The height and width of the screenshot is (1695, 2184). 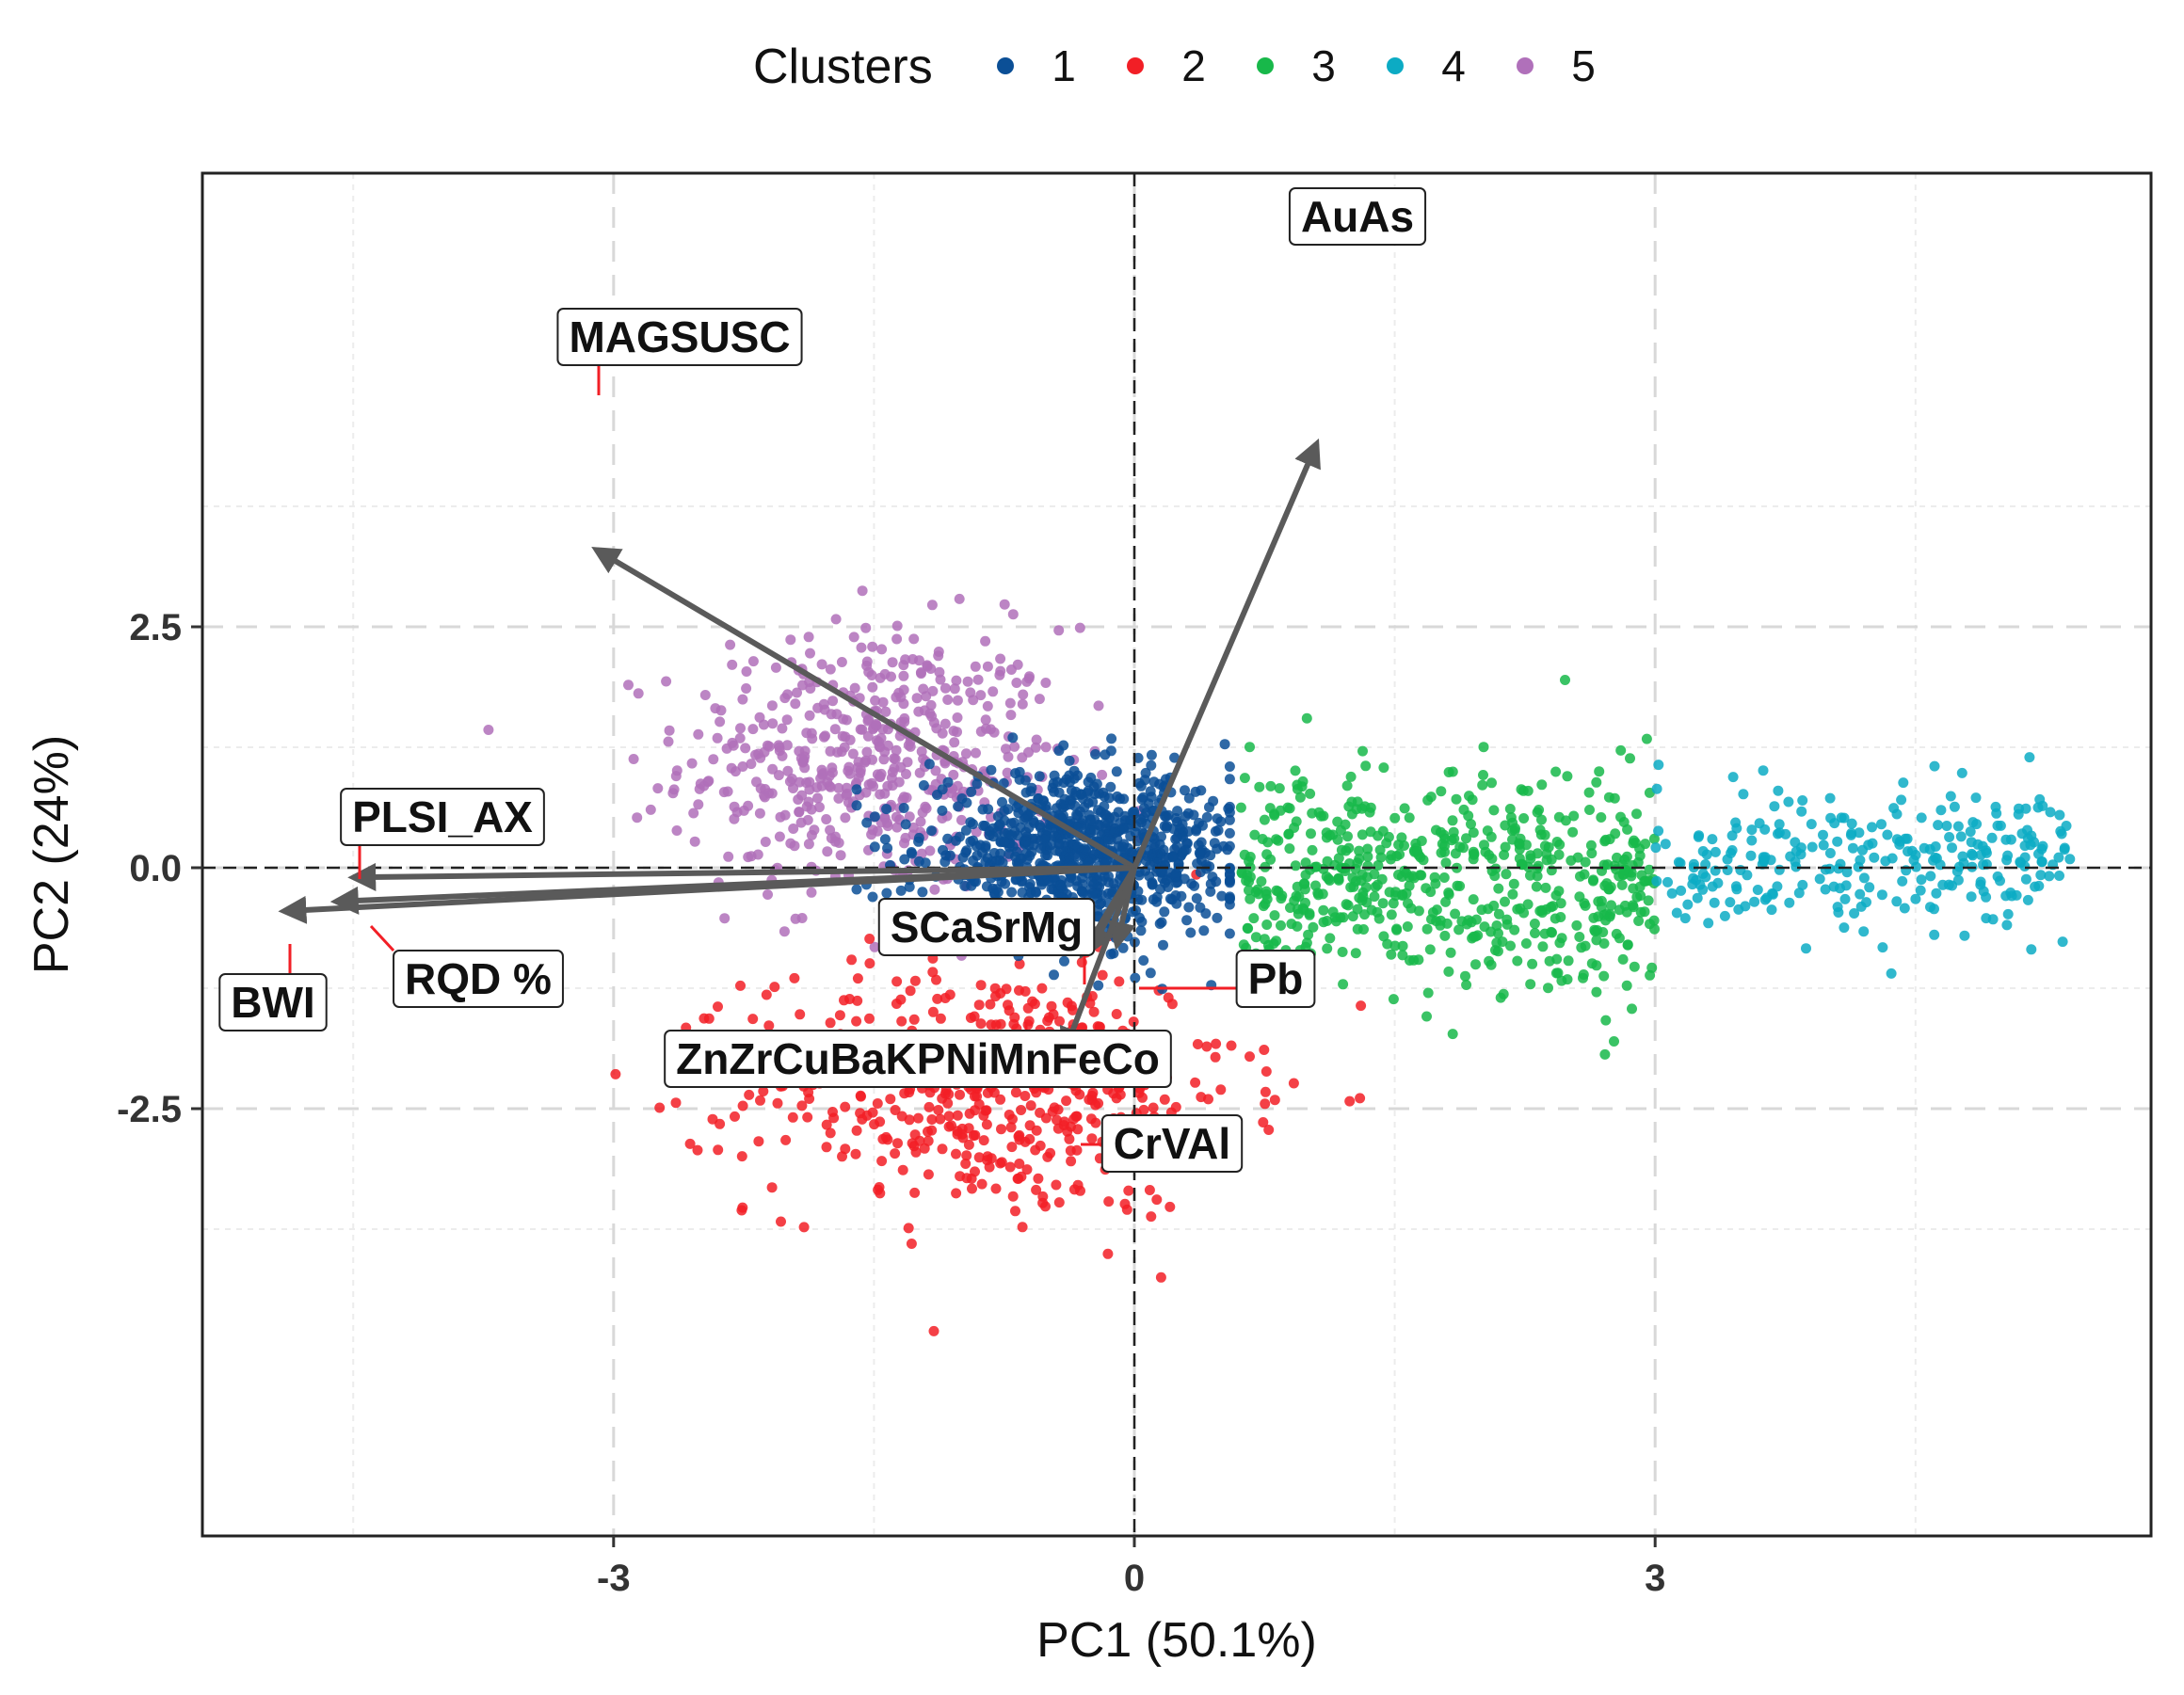 I want to click on vector-label-plsi-ax: PLSI_AX, so click(x=442, y=834).